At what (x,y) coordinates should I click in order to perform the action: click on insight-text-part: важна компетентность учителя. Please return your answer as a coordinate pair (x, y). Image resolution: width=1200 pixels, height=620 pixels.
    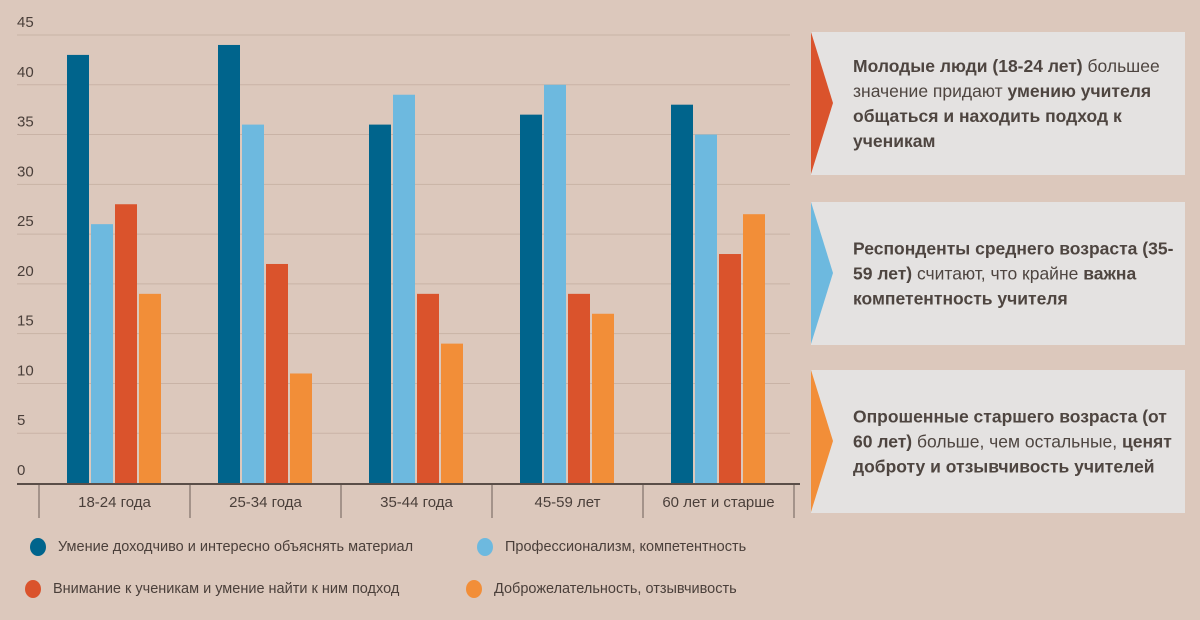
    Looking at the image, I should click on (995, 285).